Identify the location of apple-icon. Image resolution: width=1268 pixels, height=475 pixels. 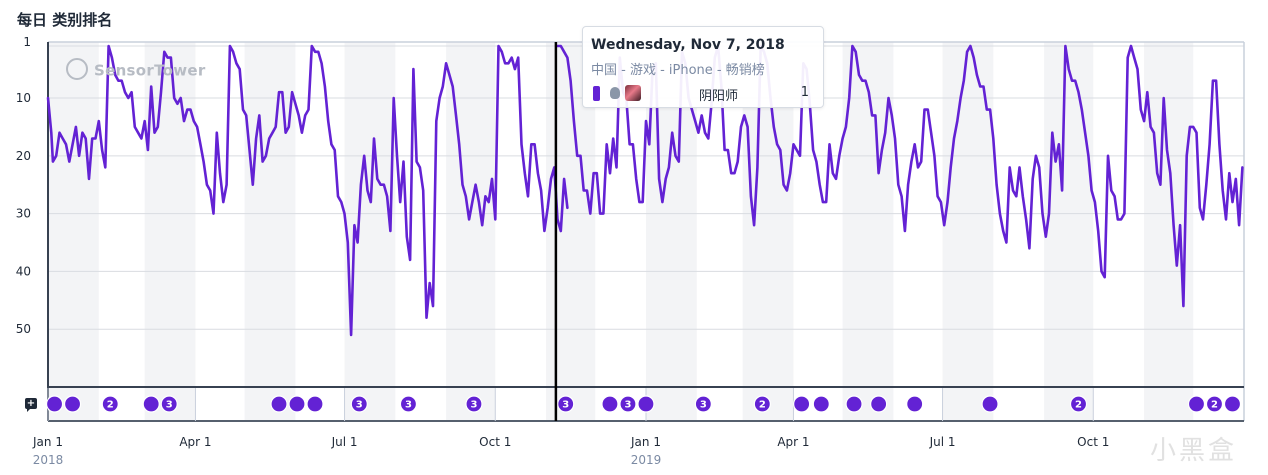
(615, 93).